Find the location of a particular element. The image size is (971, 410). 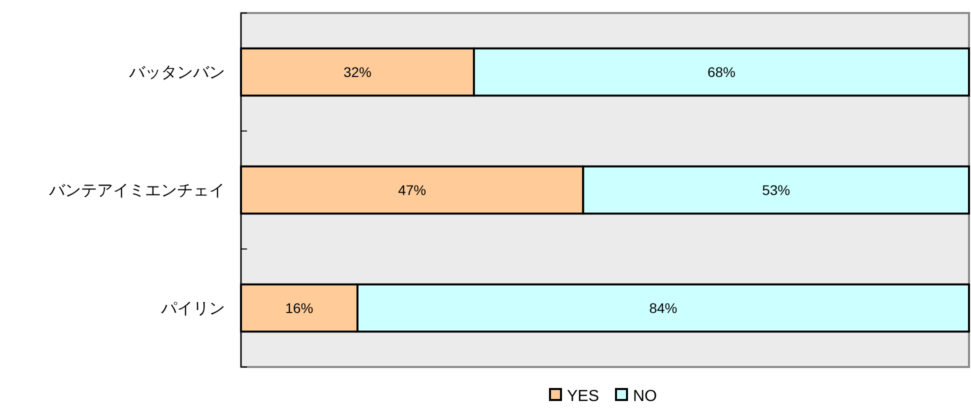

y-tick-label: パイリン is located at coordinates (192, 308).